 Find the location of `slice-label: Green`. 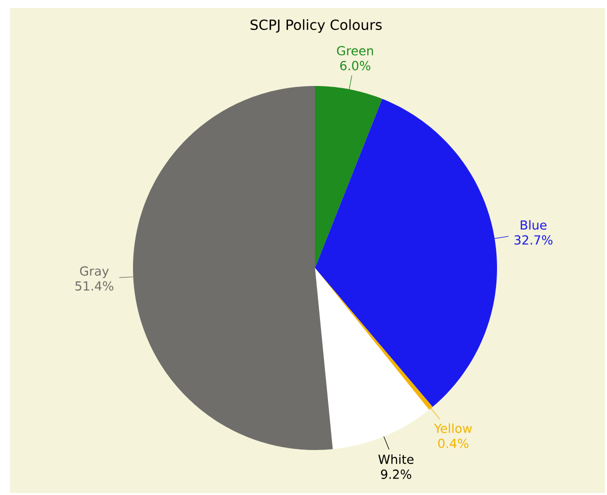

slice-label: Green is located at coordinates (355, 51).